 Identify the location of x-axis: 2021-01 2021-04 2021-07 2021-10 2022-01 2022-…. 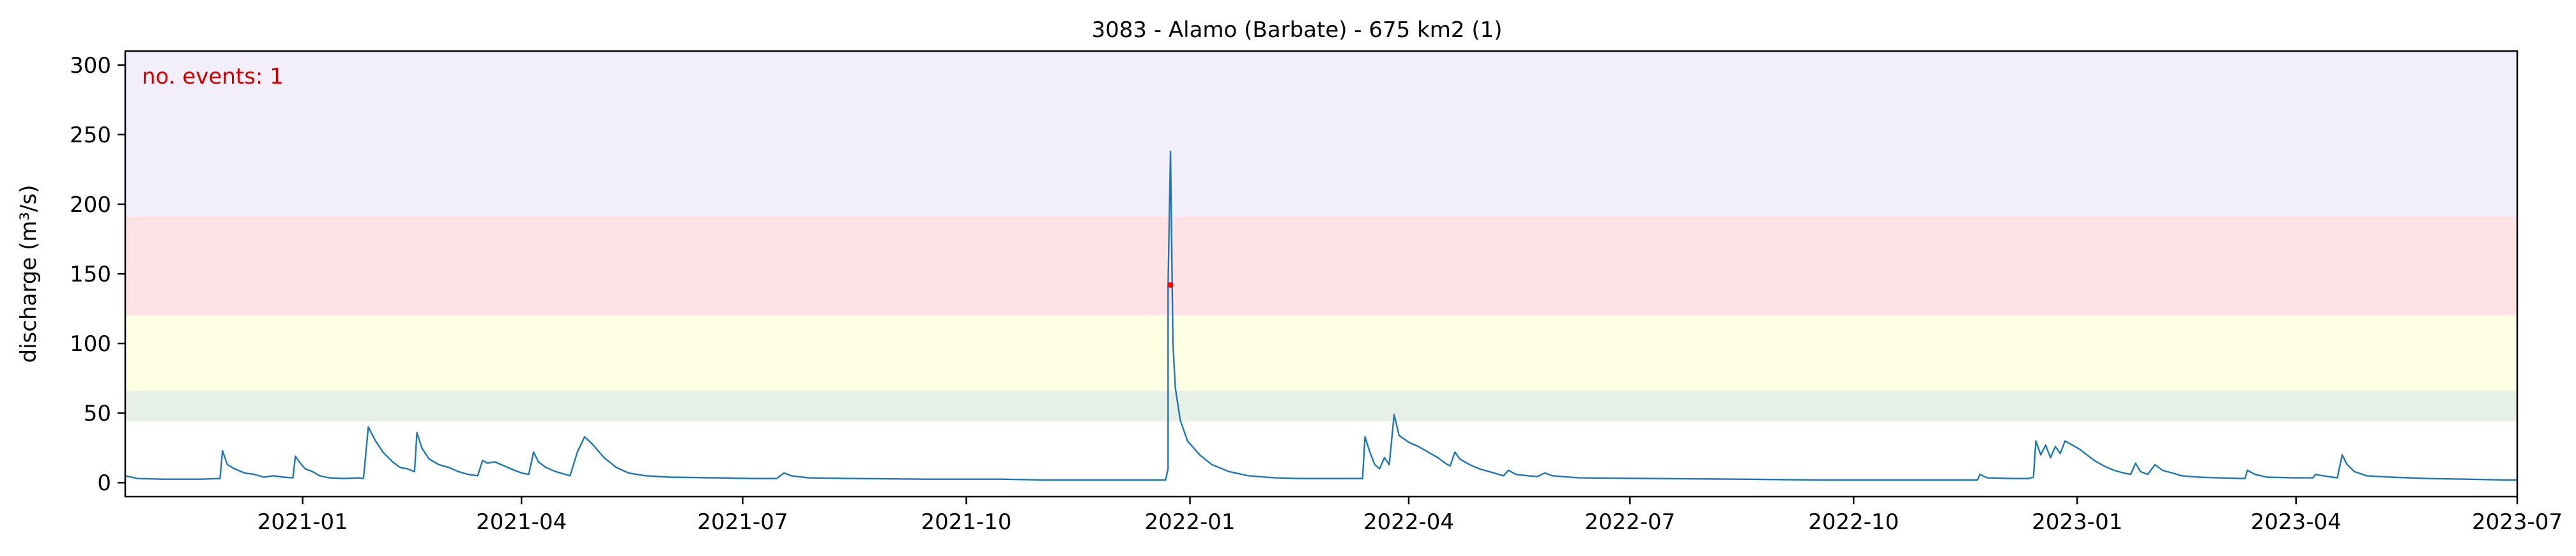
(1410, 516).